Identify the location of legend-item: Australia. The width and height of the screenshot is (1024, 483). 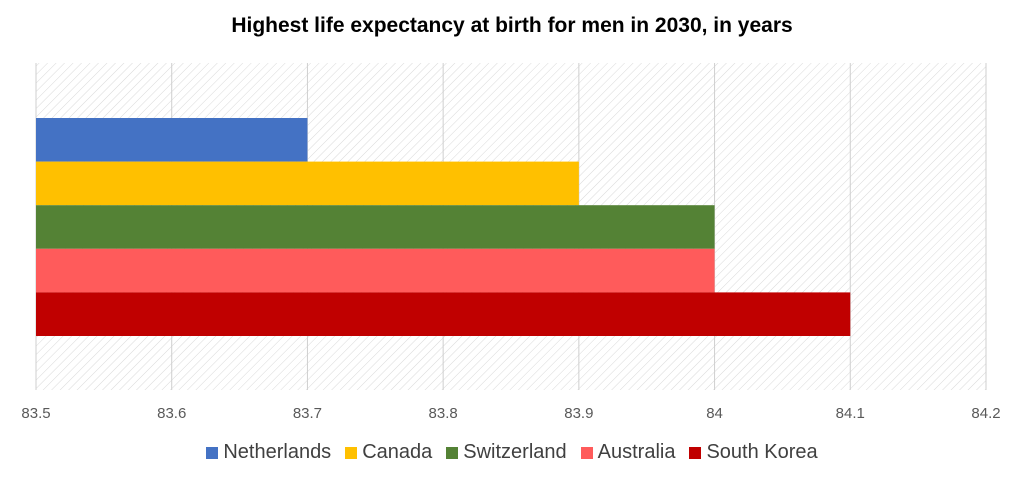
(628, 452).